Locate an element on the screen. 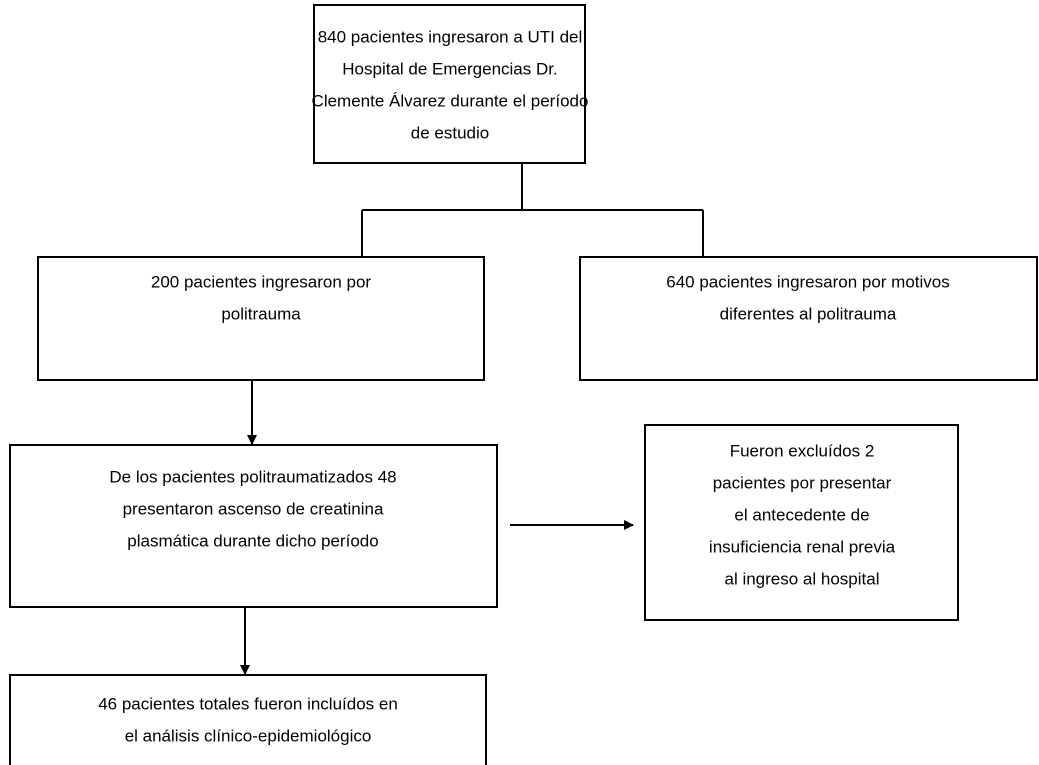 The width and height of the screenshot is (1039, 765). node-text: pacientes por presentar is located at coordinates (802, 482).